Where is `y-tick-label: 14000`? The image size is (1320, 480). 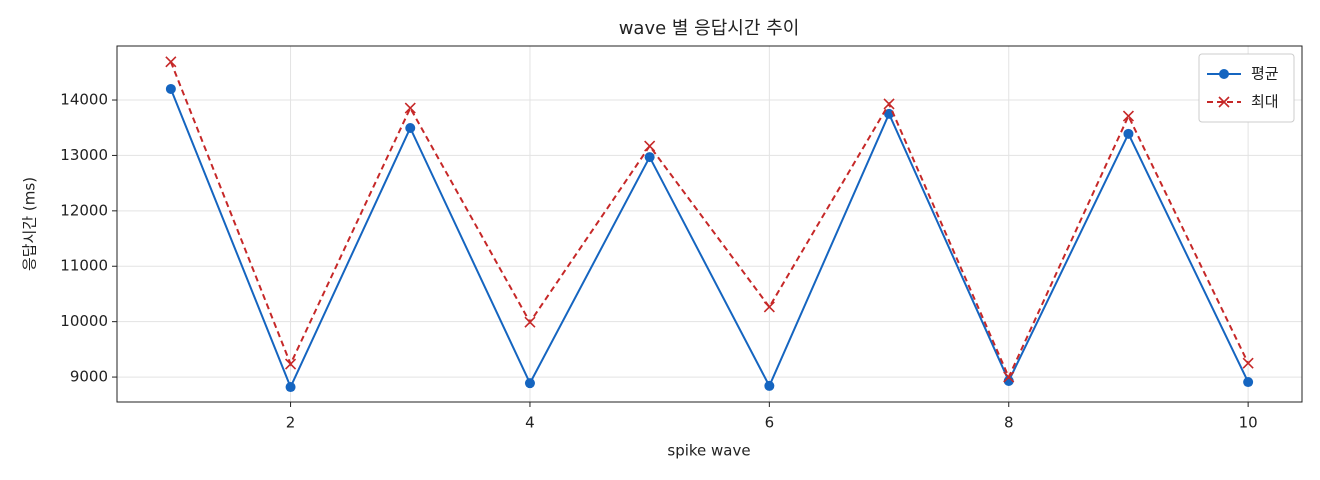
y-tick-label: 14000 is located at coordinates (84, 100).